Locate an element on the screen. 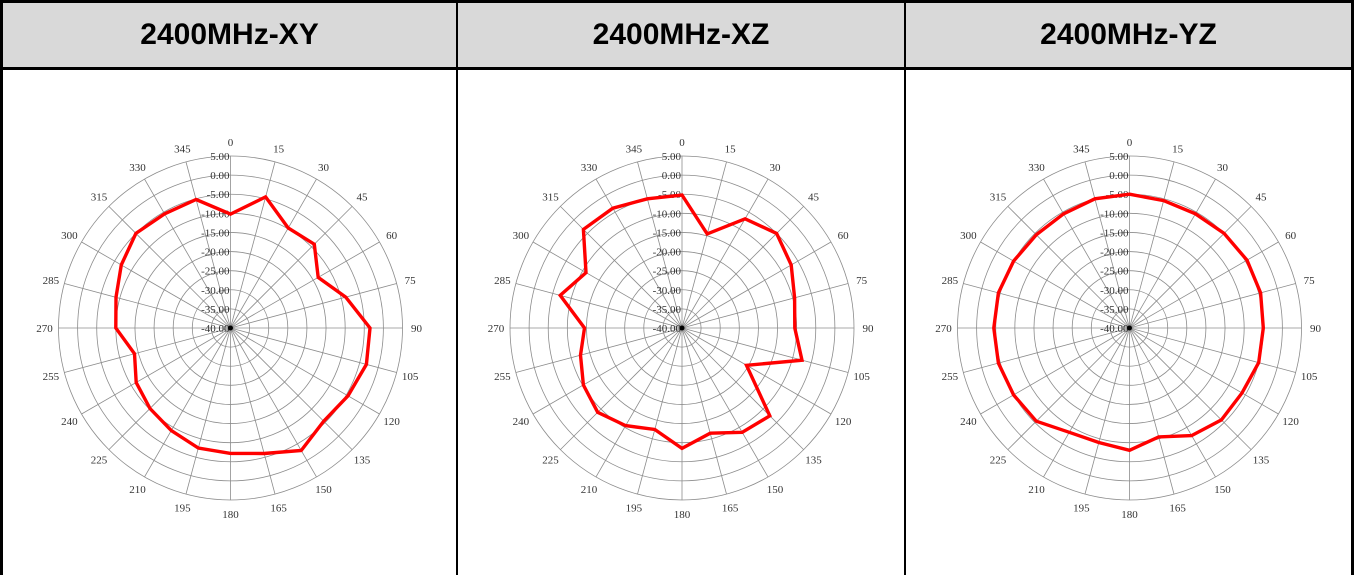 The height and width of the screenshot is (575, 1354). table-header-row is located at coordinates (677, 36).